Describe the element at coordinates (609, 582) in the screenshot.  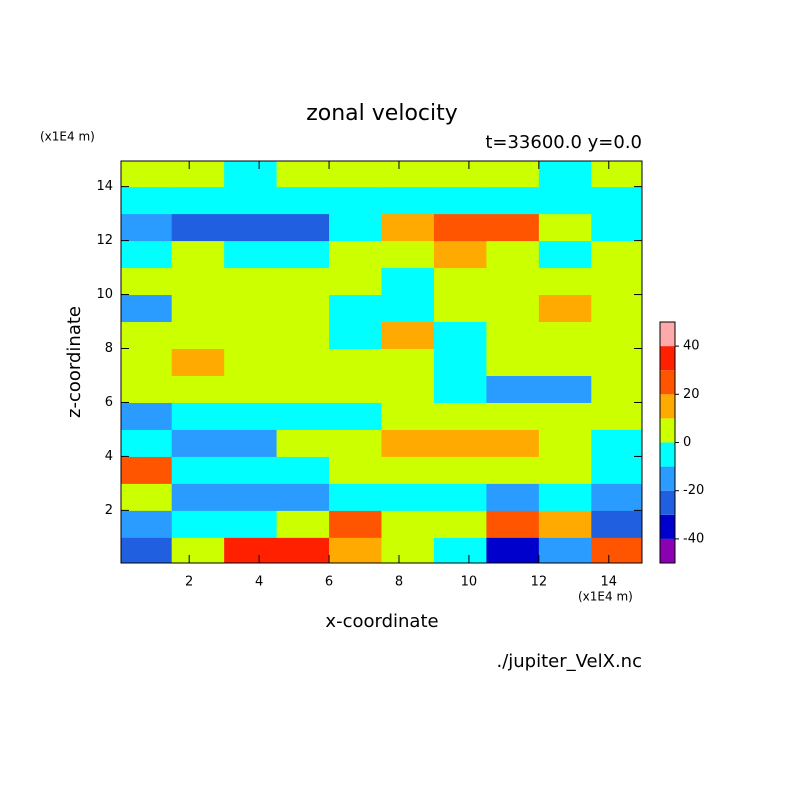
I see `x-tick-label: 14` at that location.